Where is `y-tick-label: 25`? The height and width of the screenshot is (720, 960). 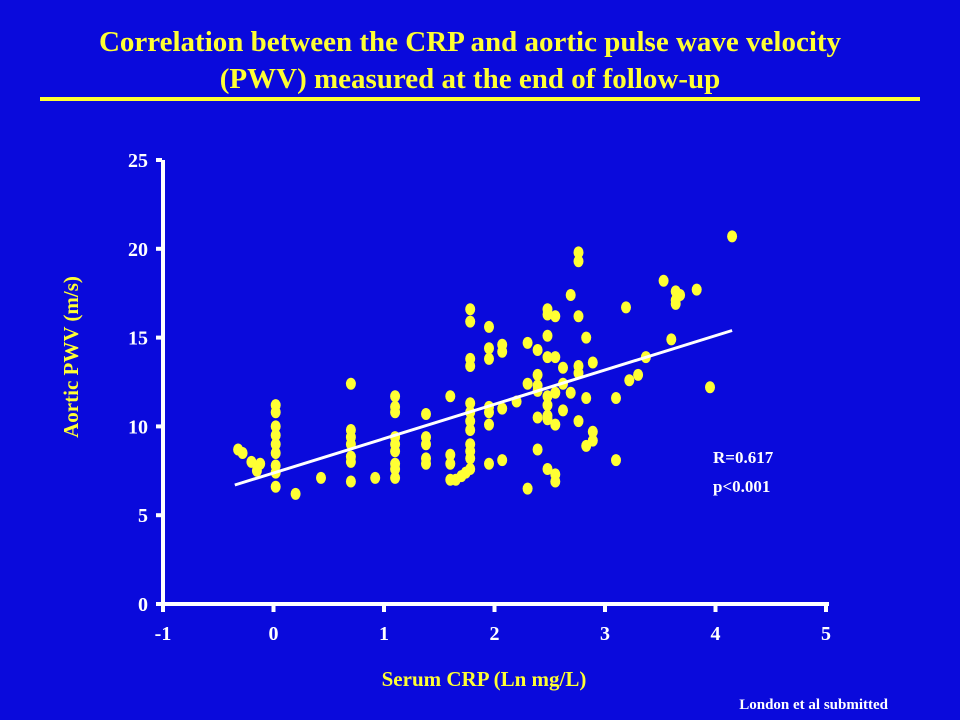 y-tick-label: 25 is located at coordinates (138, 161).